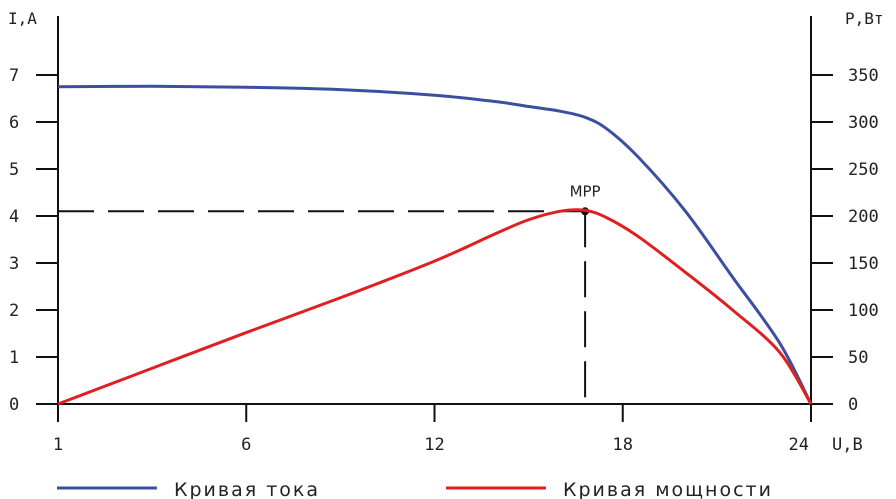 The image size is (896, 499). I want to click on y-left-tick-label: 6, so click(14, 123).